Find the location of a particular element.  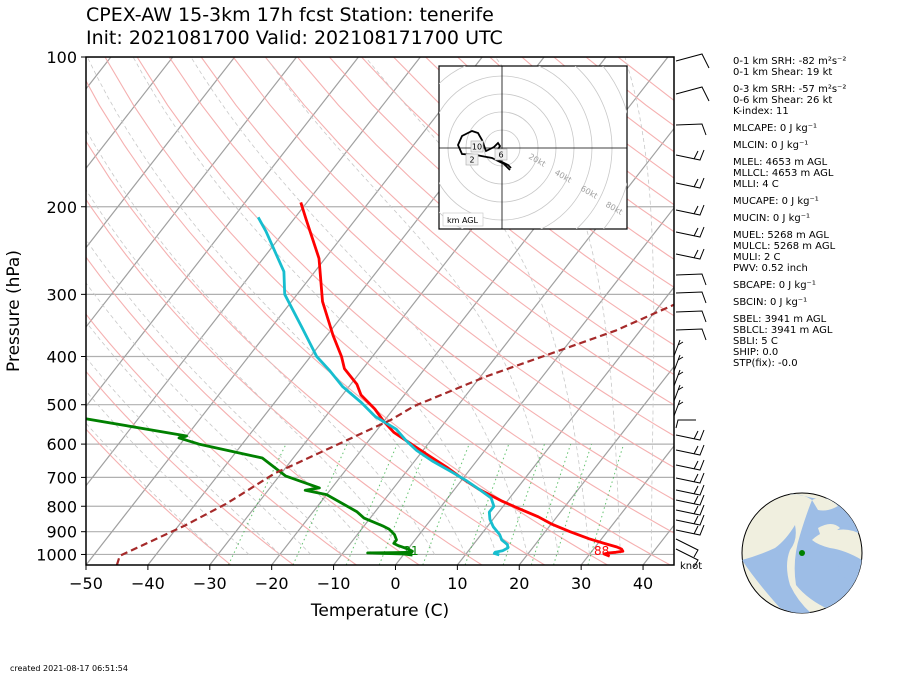

stat-item: MLEL: 4653 m AGL is located at coordinates (780, 162).